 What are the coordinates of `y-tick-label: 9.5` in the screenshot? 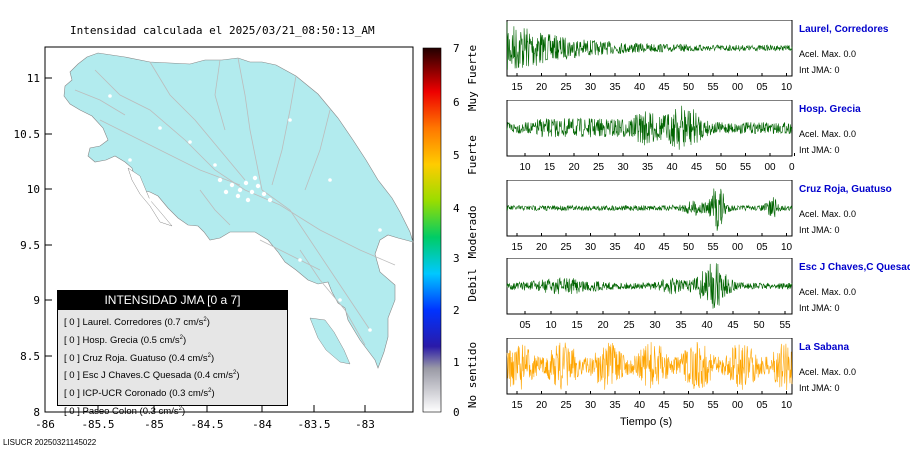 It's located at (30, 245).